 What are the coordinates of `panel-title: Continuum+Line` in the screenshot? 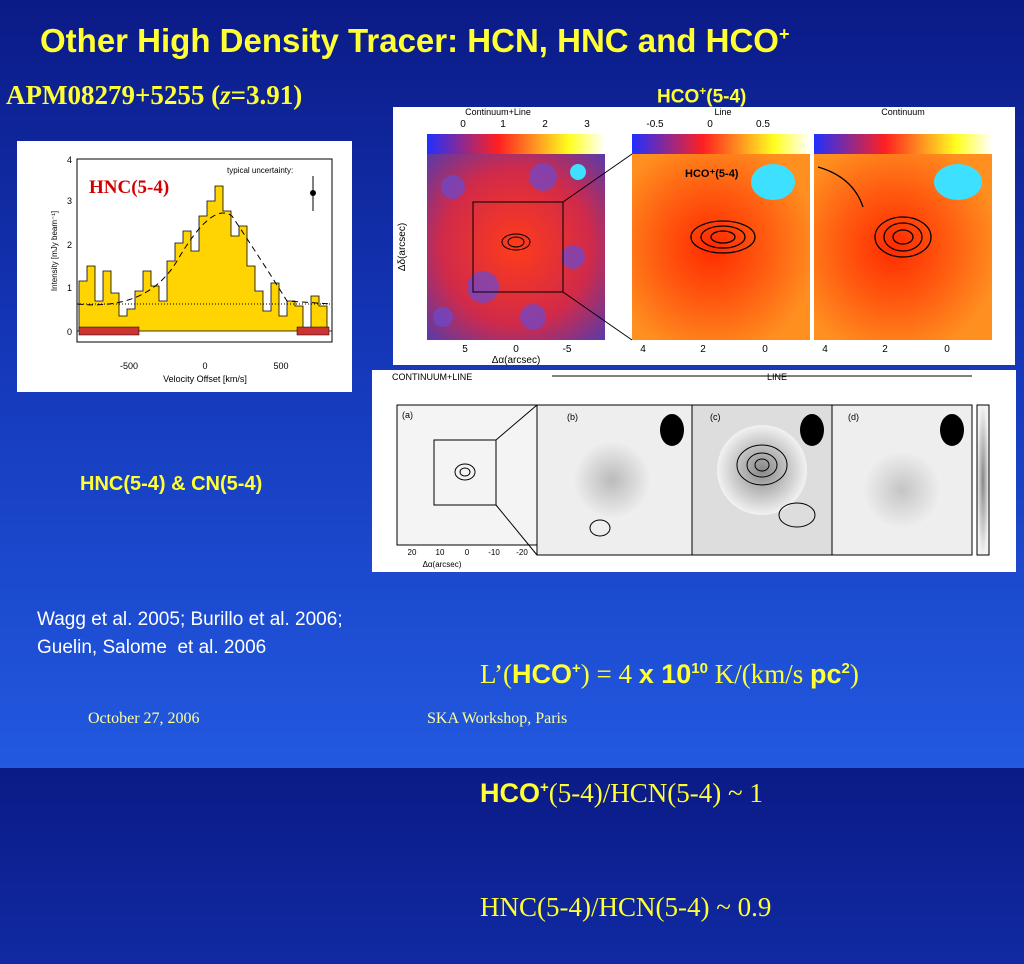 It's located at (498, 112).